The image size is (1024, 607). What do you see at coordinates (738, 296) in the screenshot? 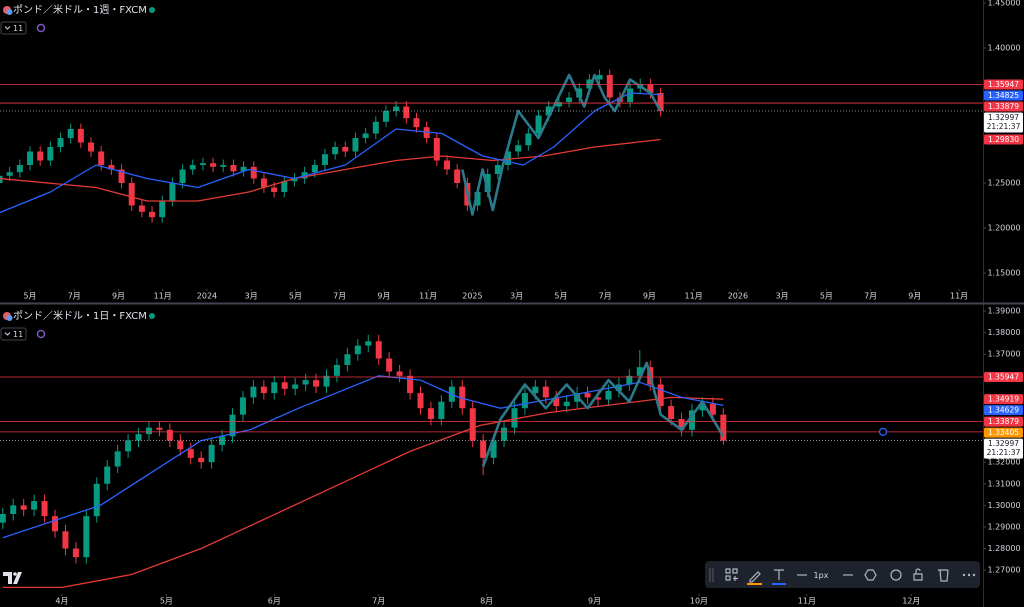
I see `x-tick-label: 2026` at bounding box center [738, 296].